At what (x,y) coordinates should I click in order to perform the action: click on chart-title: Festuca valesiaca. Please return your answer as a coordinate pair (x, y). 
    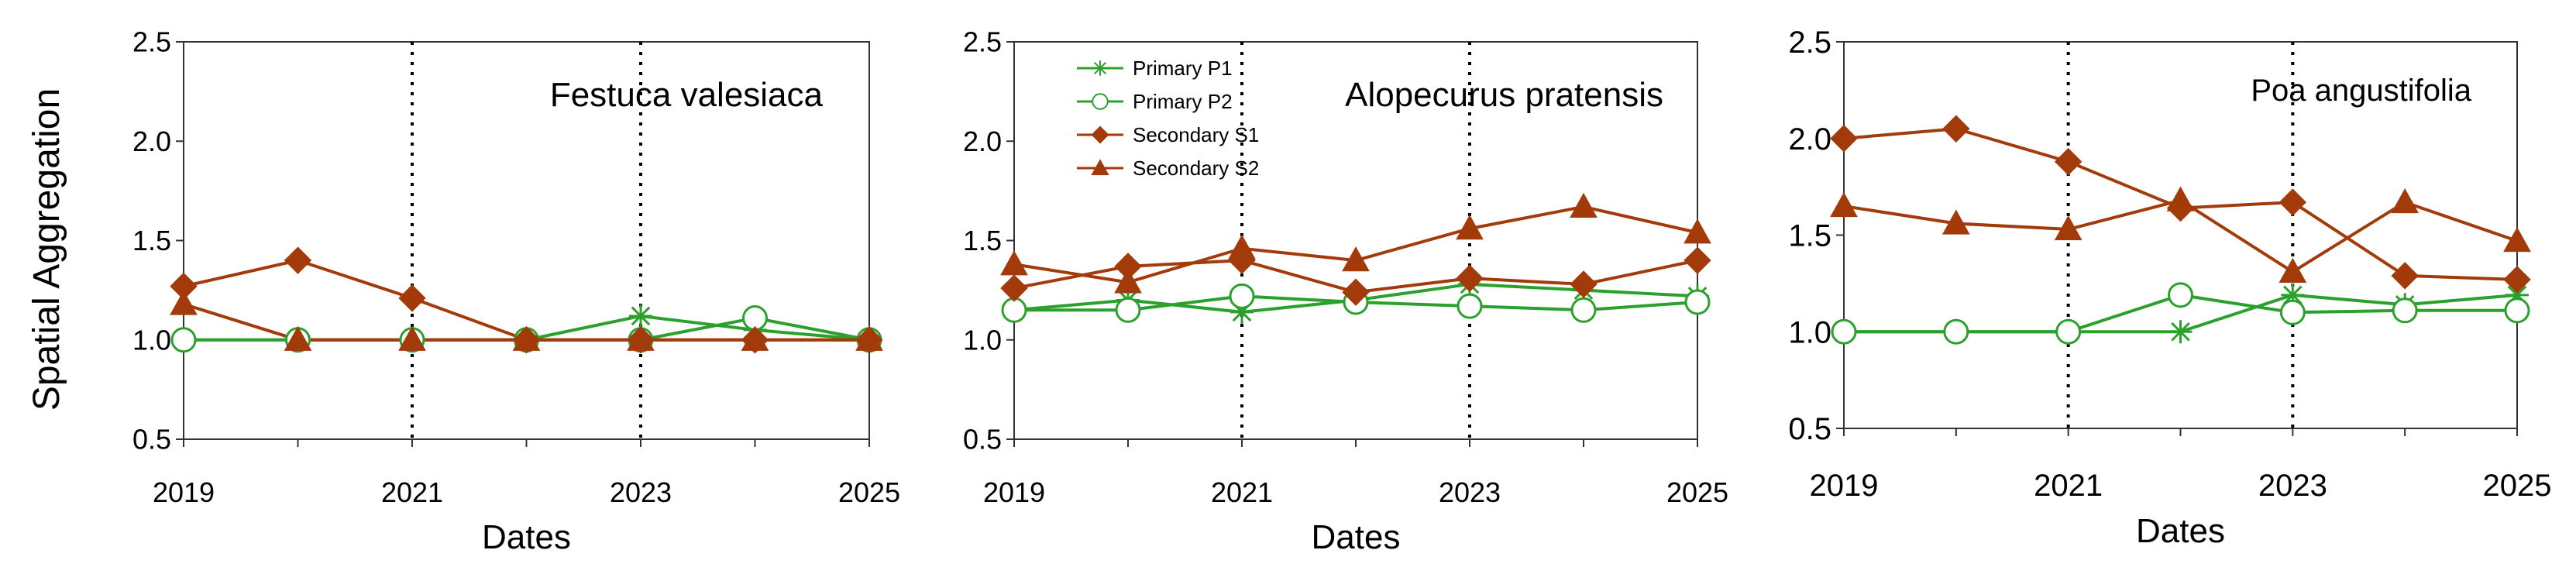
    Looking at the image, I should click on (687, 95).